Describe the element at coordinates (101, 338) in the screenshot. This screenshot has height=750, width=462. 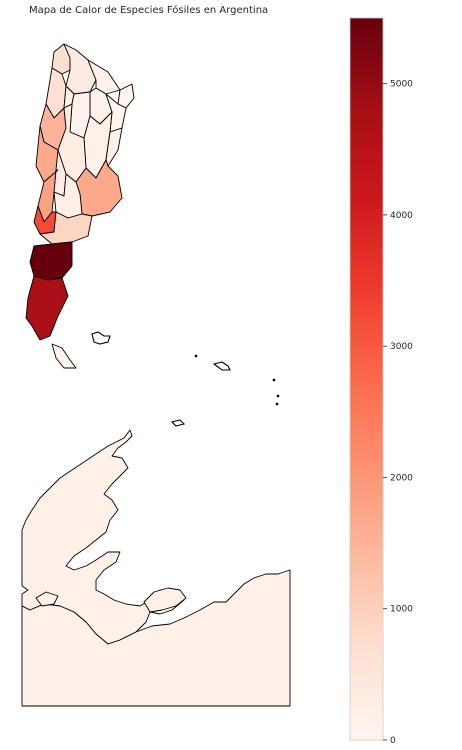
I see `malvinas-islands` at that location.